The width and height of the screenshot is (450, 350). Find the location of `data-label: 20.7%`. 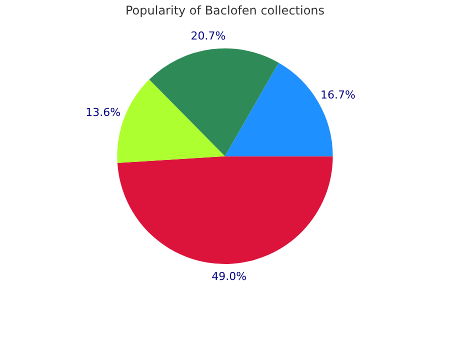

data-label: 20.7% is located at coordinates (208, 35).